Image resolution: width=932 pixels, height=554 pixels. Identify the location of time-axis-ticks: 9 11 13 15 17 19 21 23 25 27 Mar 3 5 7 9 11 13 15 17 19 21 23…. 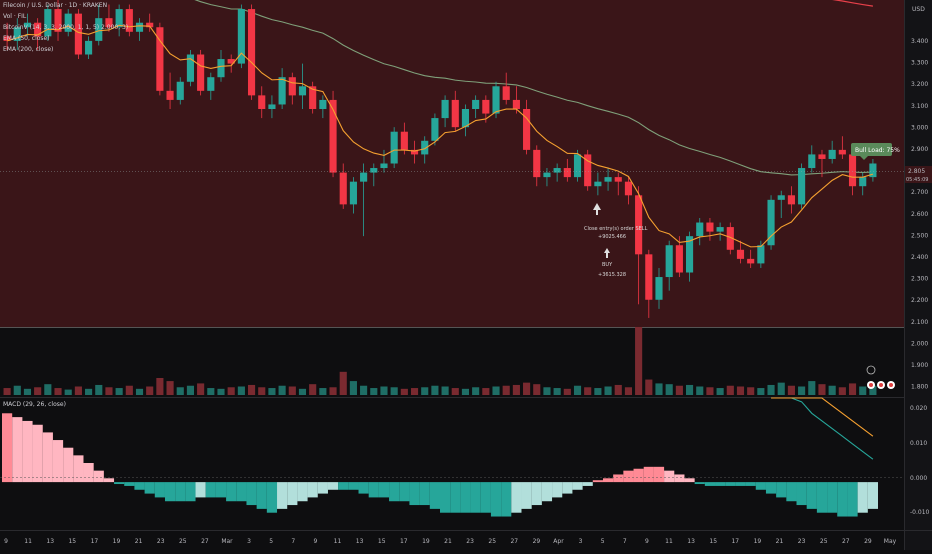
(450, 541).